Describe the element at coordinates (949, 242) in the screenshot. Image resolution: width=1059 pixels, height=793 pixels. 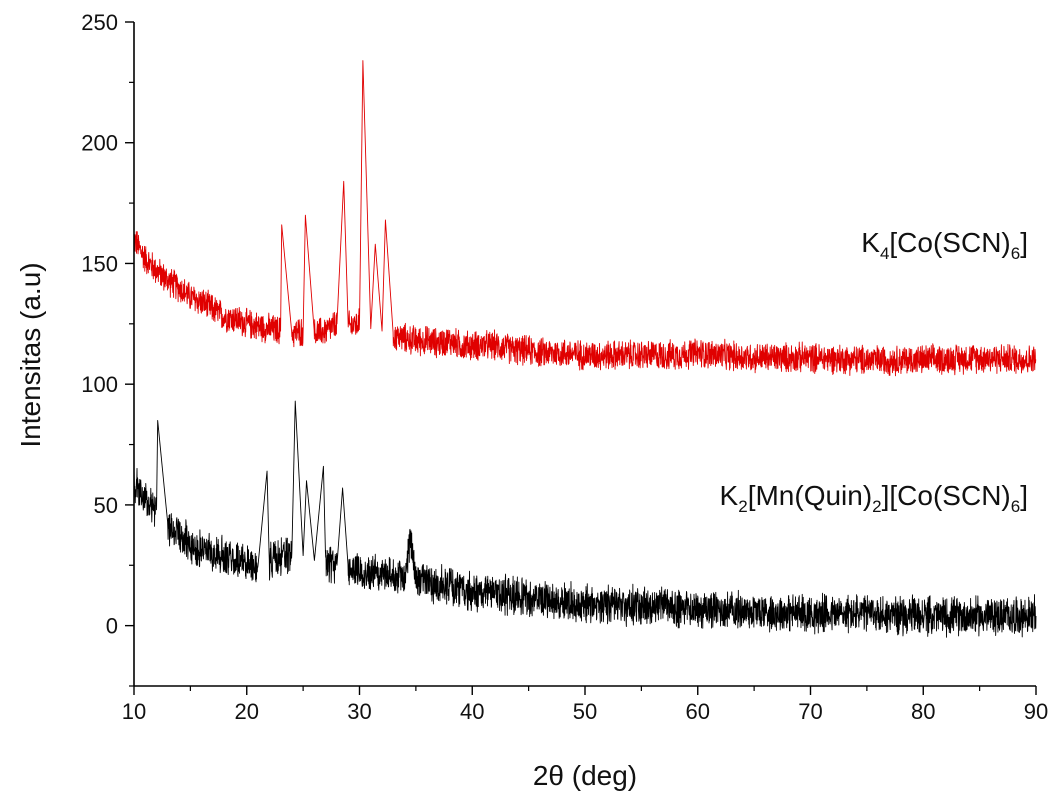
I see `series-label-k4co-mid: [Co(SCN)` at that location.